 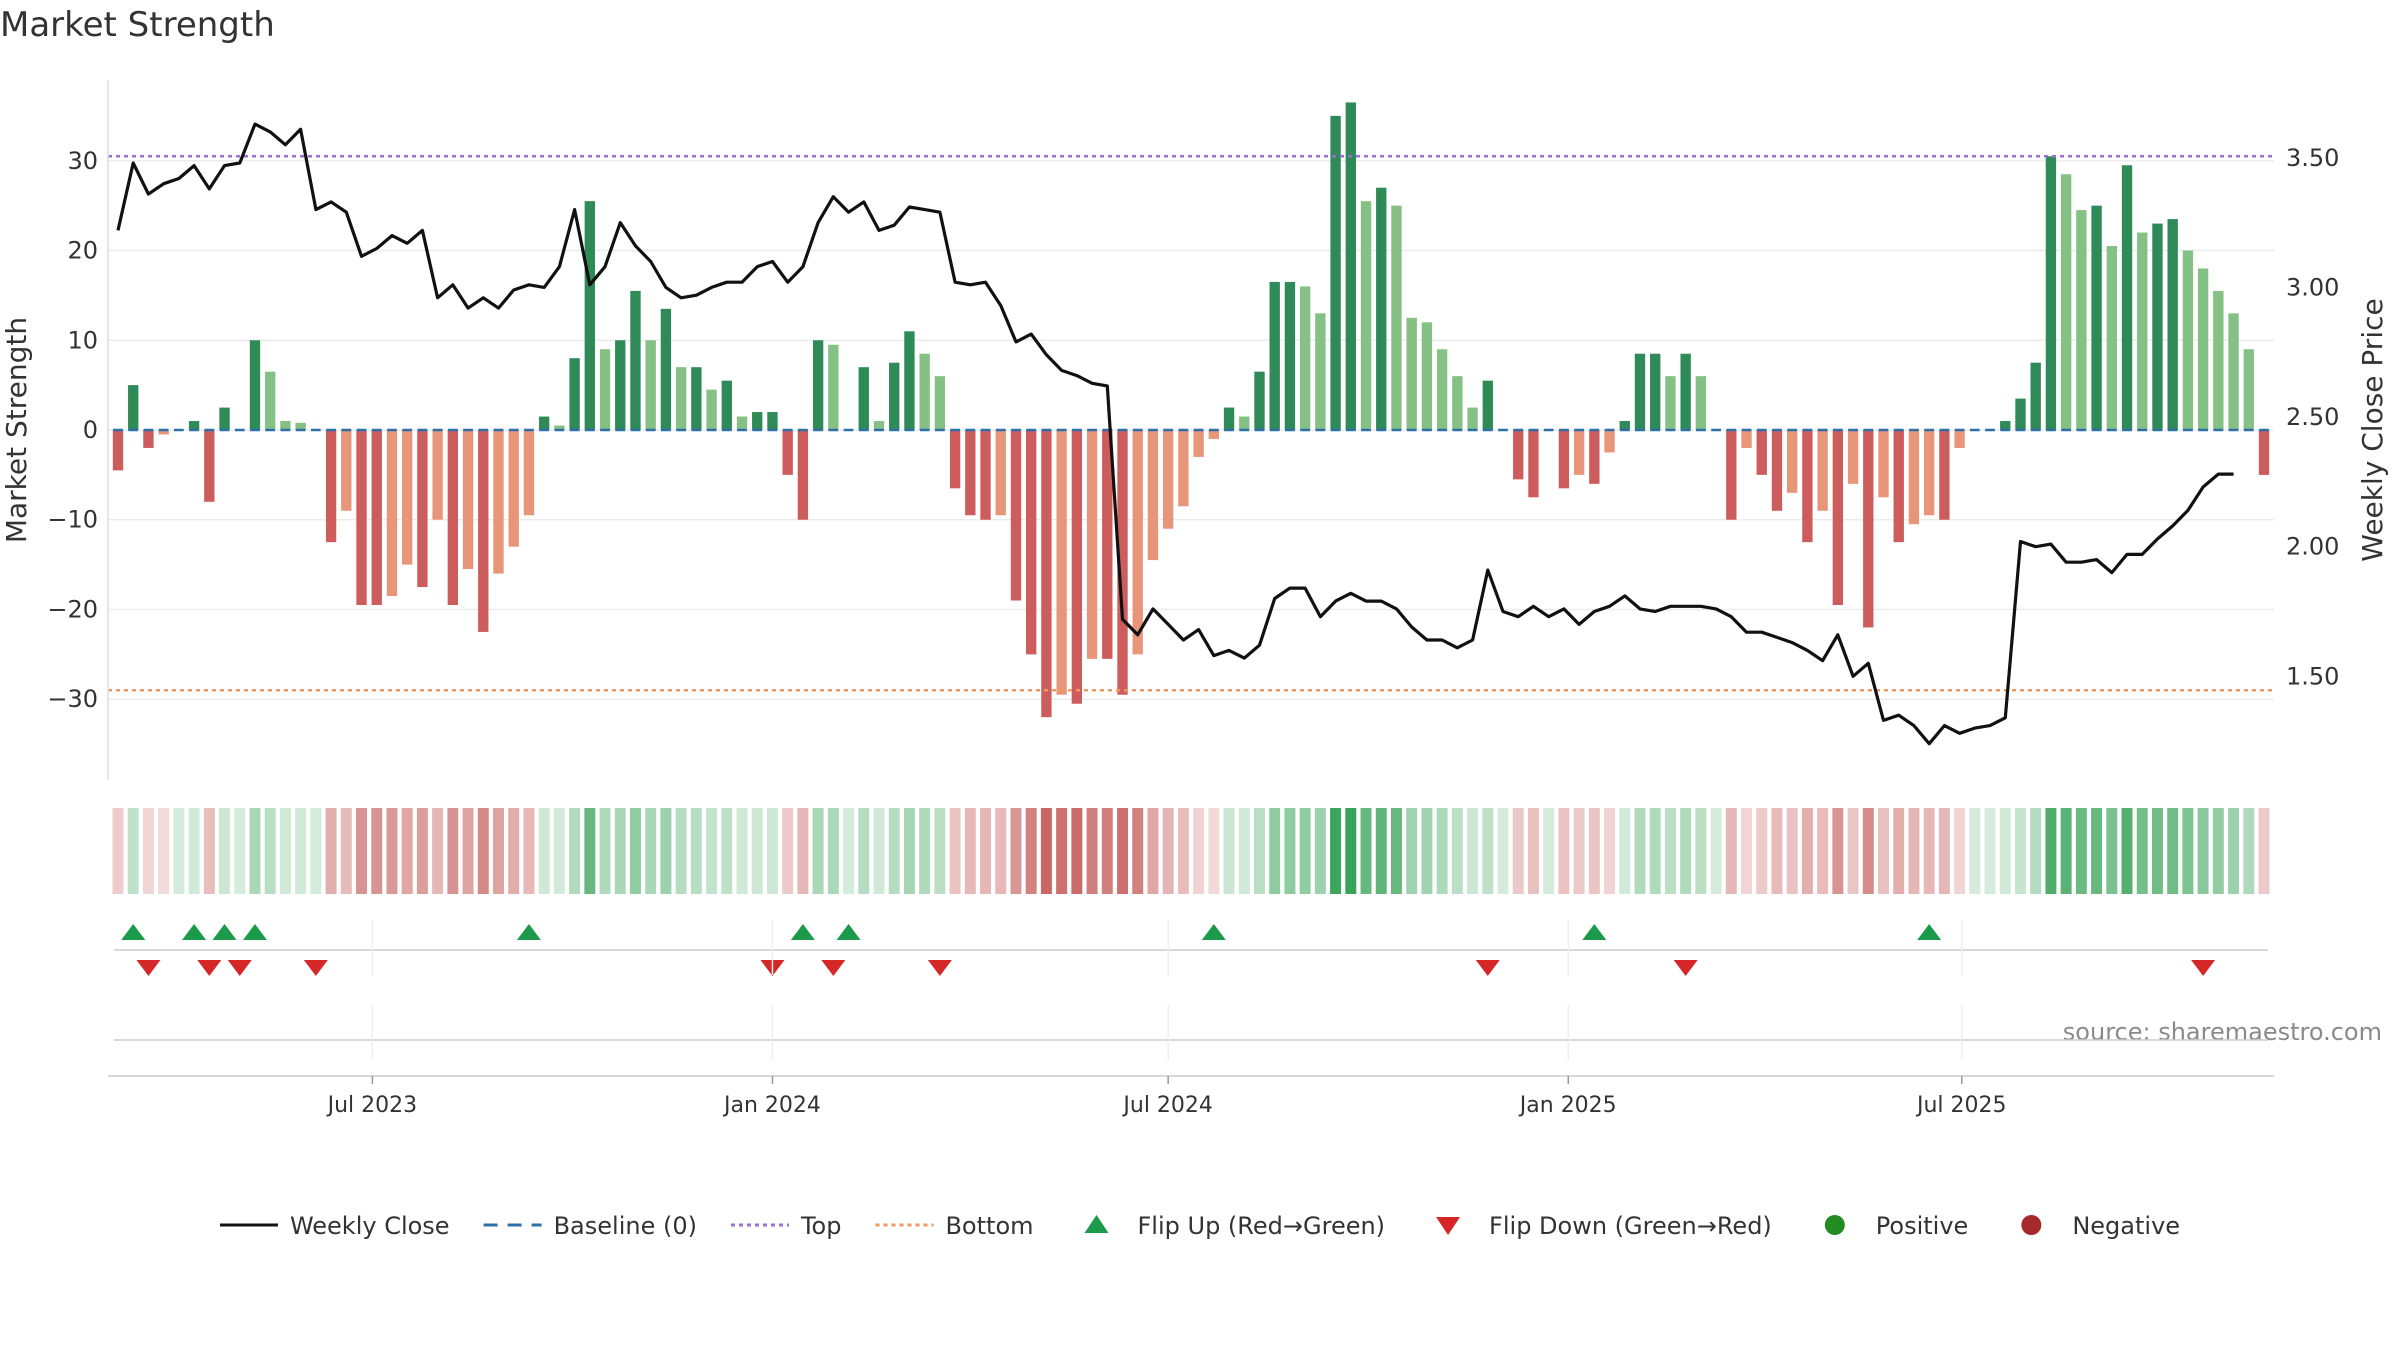 I want to click on legend-marker, so click(x=1834, y=1225).